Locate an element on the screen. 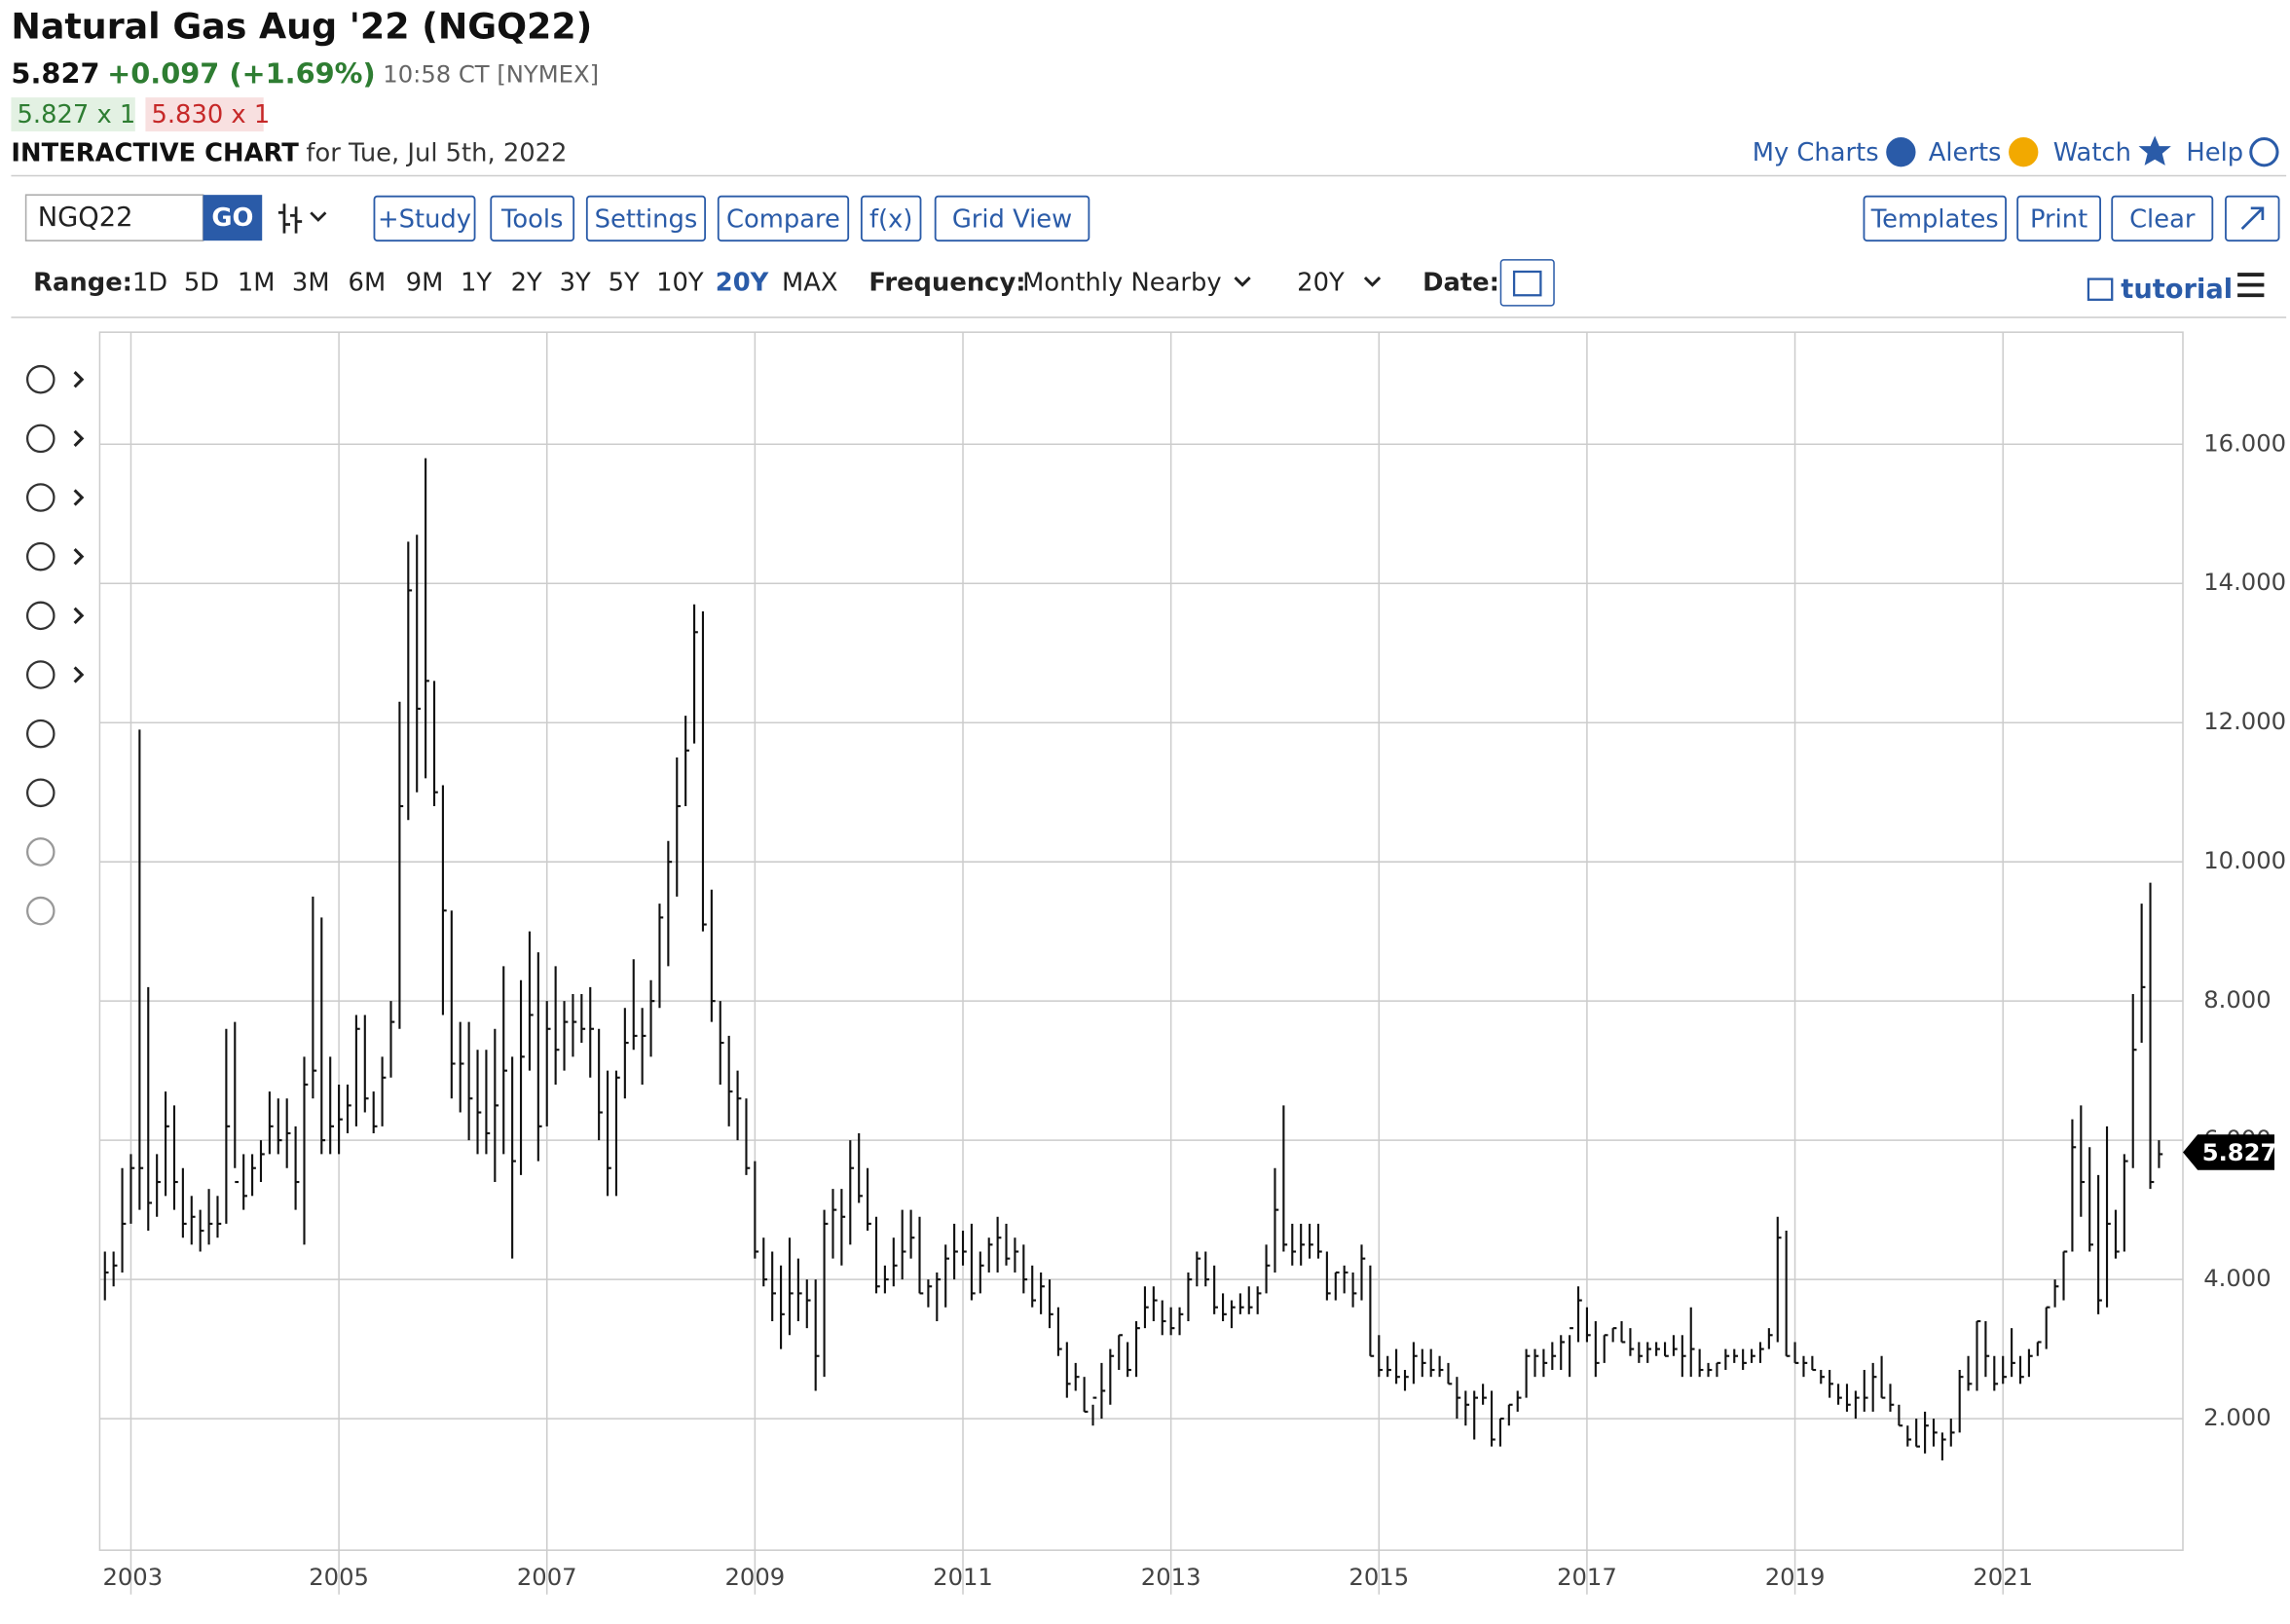 The width and height of the screenshot is (2290, 1624). symbol: NGQ22 is located at coordinates (85, 218).